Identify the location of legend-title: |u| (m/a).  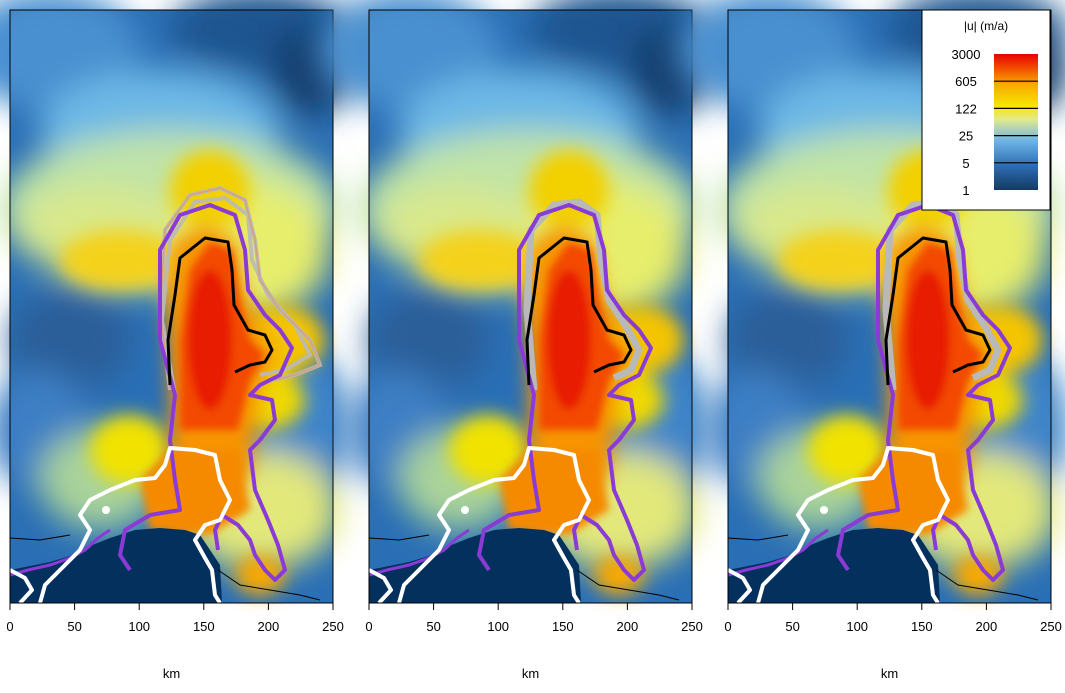
(986, 26).